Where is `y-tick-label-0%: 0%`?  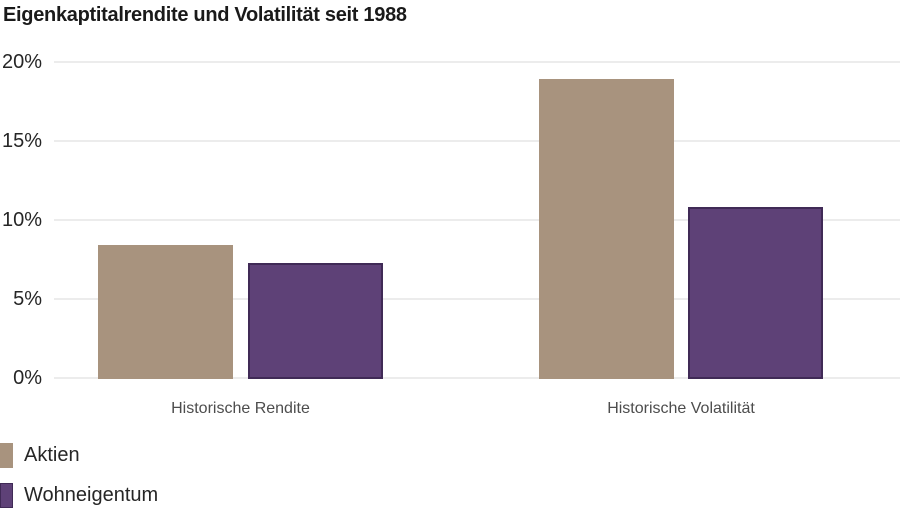
y-tick-label-0%: 0% is located at coordinates (27, 378).